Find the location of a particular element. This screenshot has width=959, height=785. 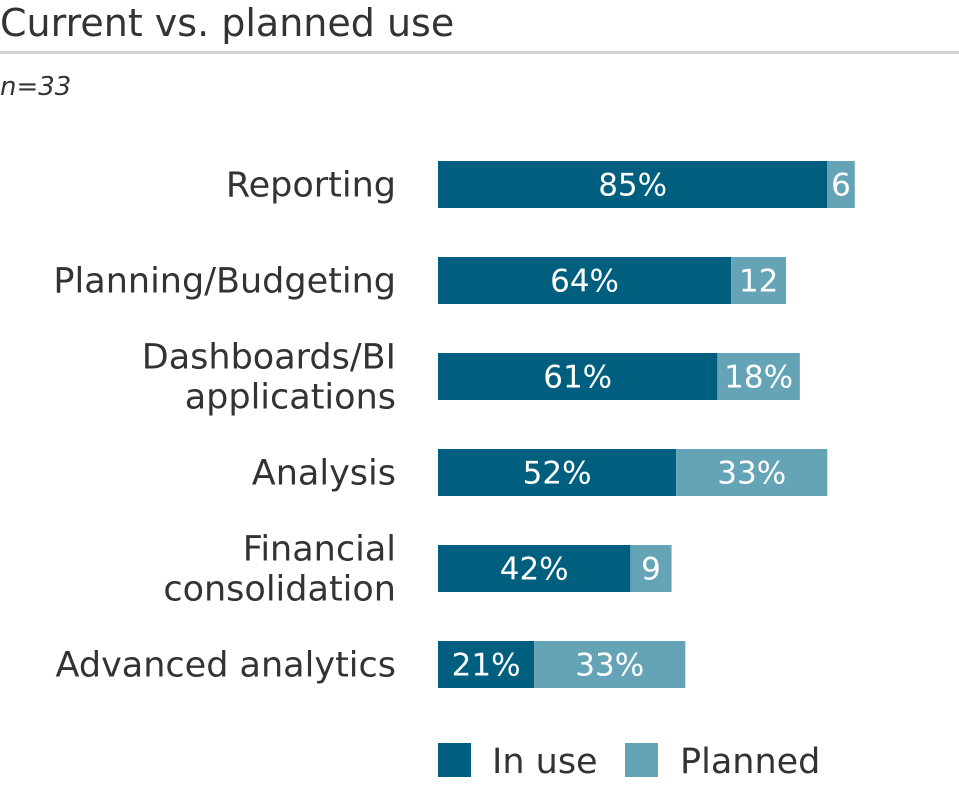

data-label: 9 is located at coordinates (651, 570).